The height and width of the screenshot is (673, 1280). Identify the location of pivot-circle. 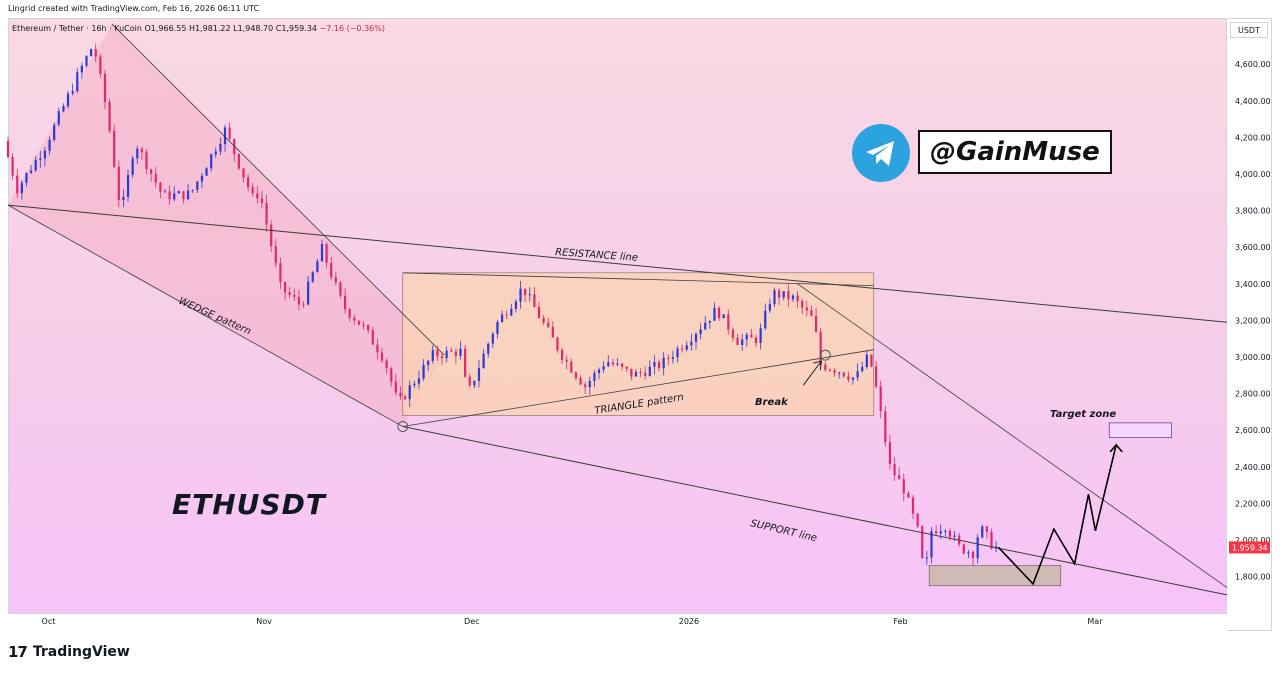
(403, 427).